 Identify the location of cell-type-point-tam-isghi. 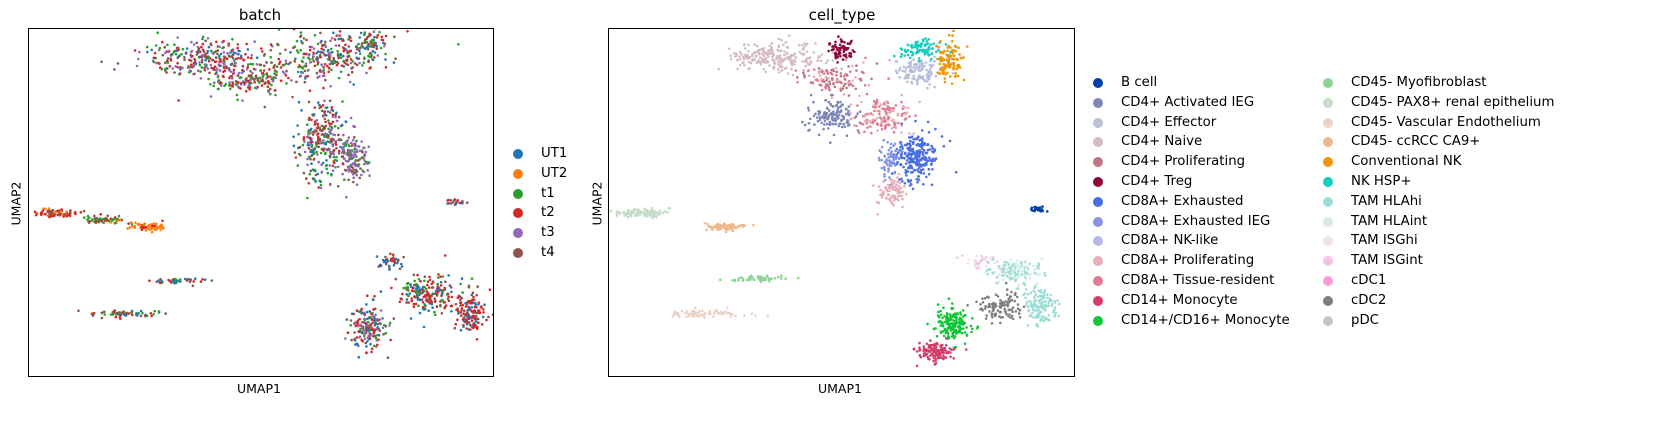
(976, 256).